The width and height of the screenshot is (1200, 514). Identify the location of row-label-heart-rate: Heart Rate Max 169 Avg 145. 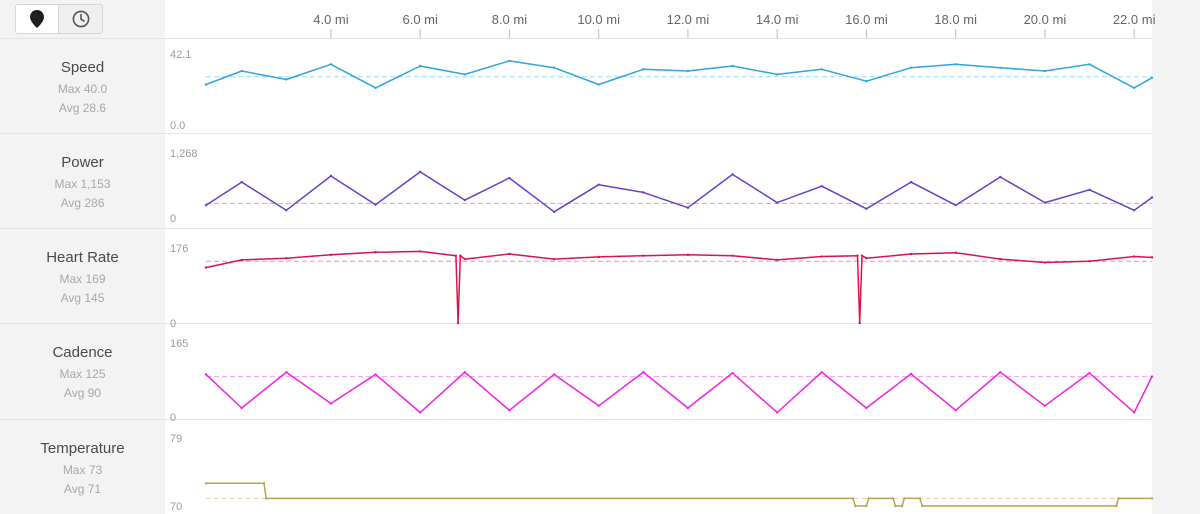
(82, 276).